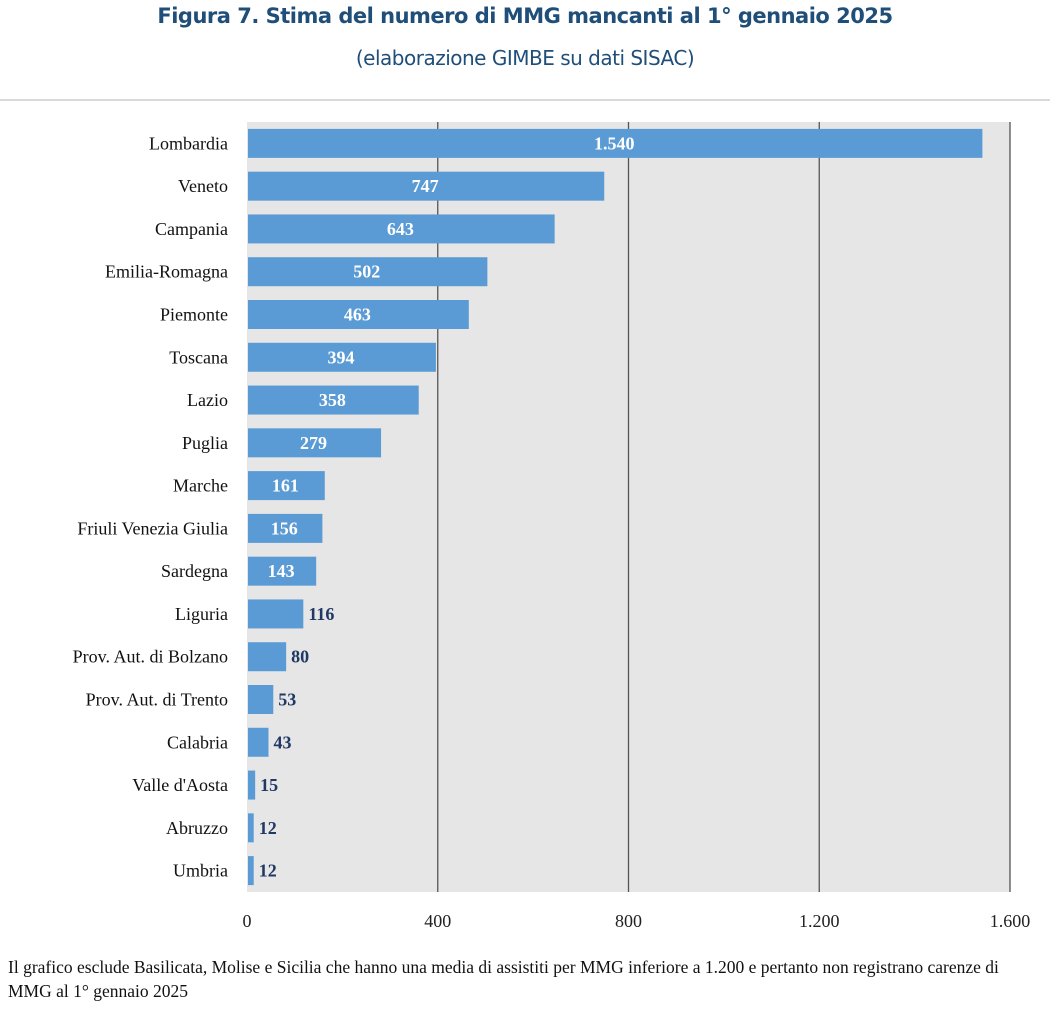 The height and width of the screenshot is (1016, 1050). What do you see at coordinates (194, 315) in the screenshot?
I see `category-label: Piemonte` at bounding box center [194, 315].